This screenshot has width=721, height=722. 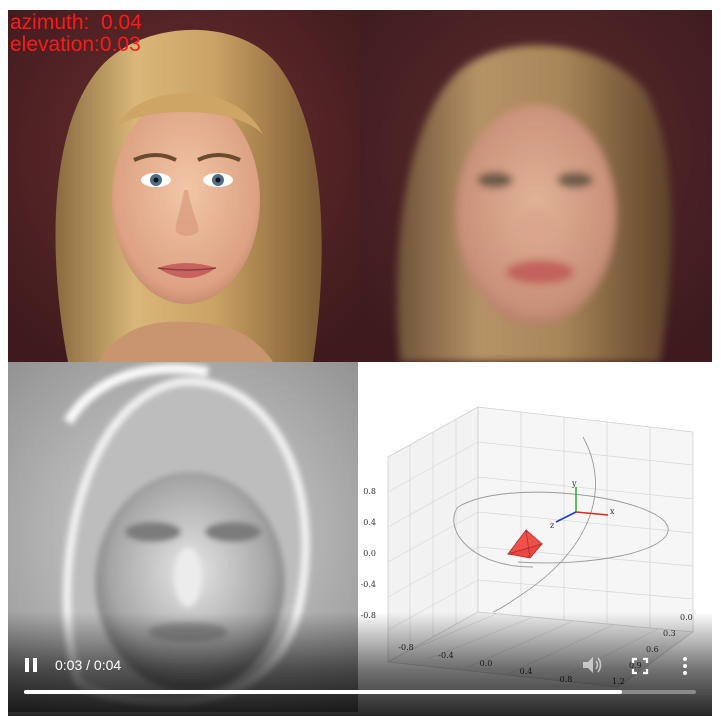 I want to click on elevation-readout: elevation:0.03, so click(x=75, y=44).